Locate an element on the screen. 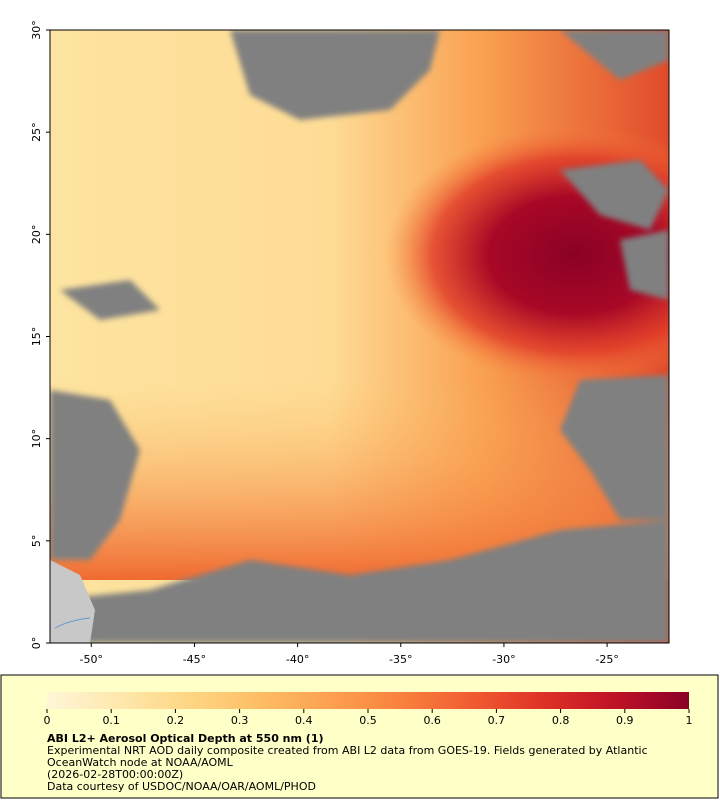 This screenshot has height=804, width=720. colorbar-tick-label: 0.3 is located at coordinates (240, 720).